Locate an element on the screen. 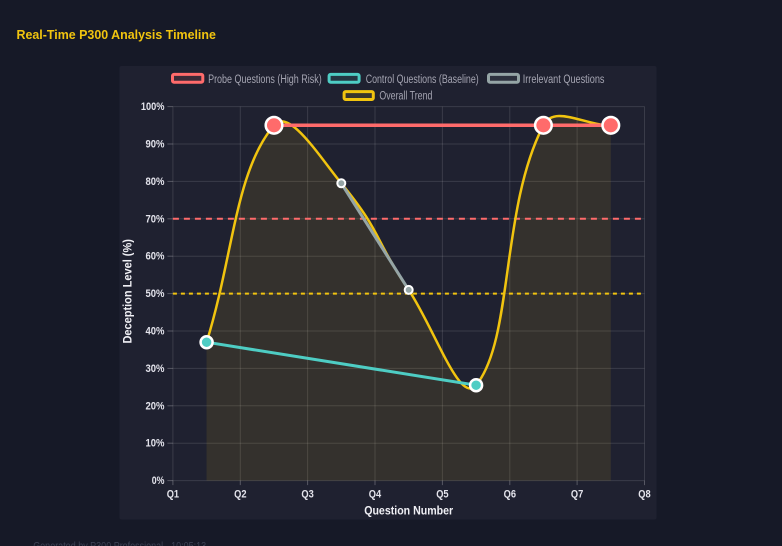 The width and height of the screenshot is (782, 546). svg-text: Q6 is located at coordinates (510, 495).